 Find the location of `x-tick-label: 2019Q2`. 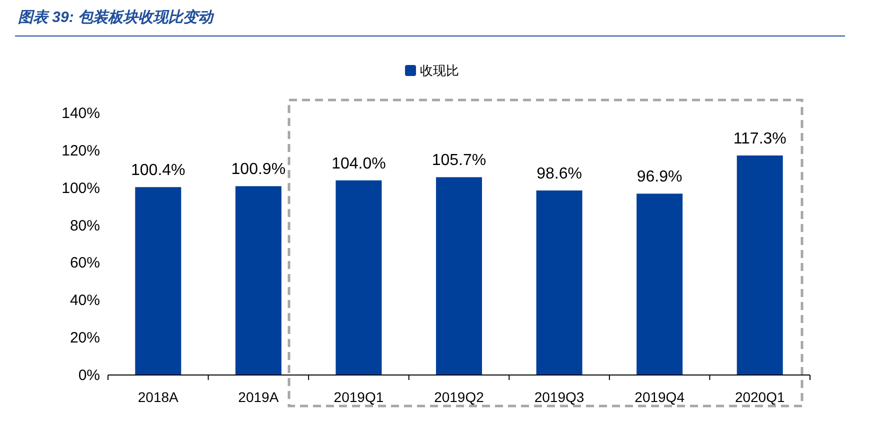

x-tick-label: 2019Q2 is located at coordinates (459, 397).